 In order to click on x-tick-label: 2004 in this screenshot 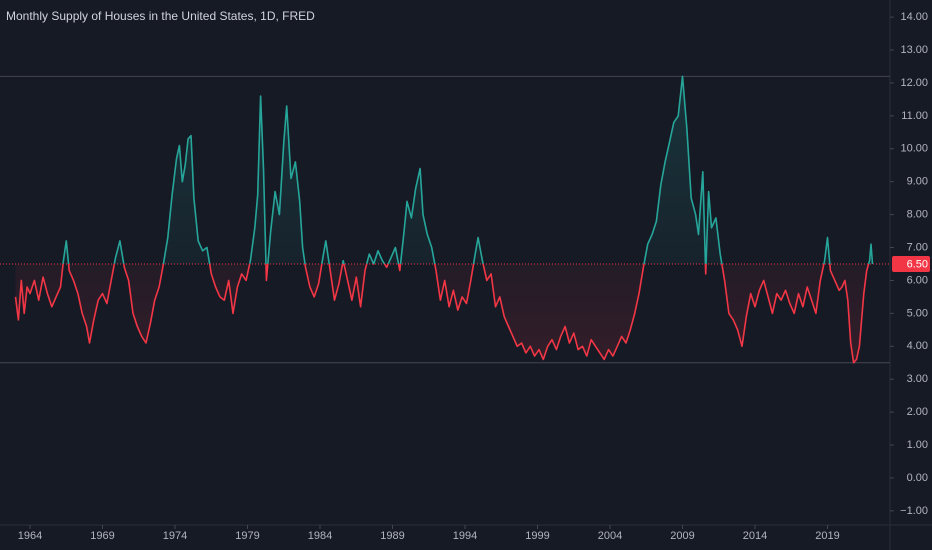, I will do `click(610, 536)`.